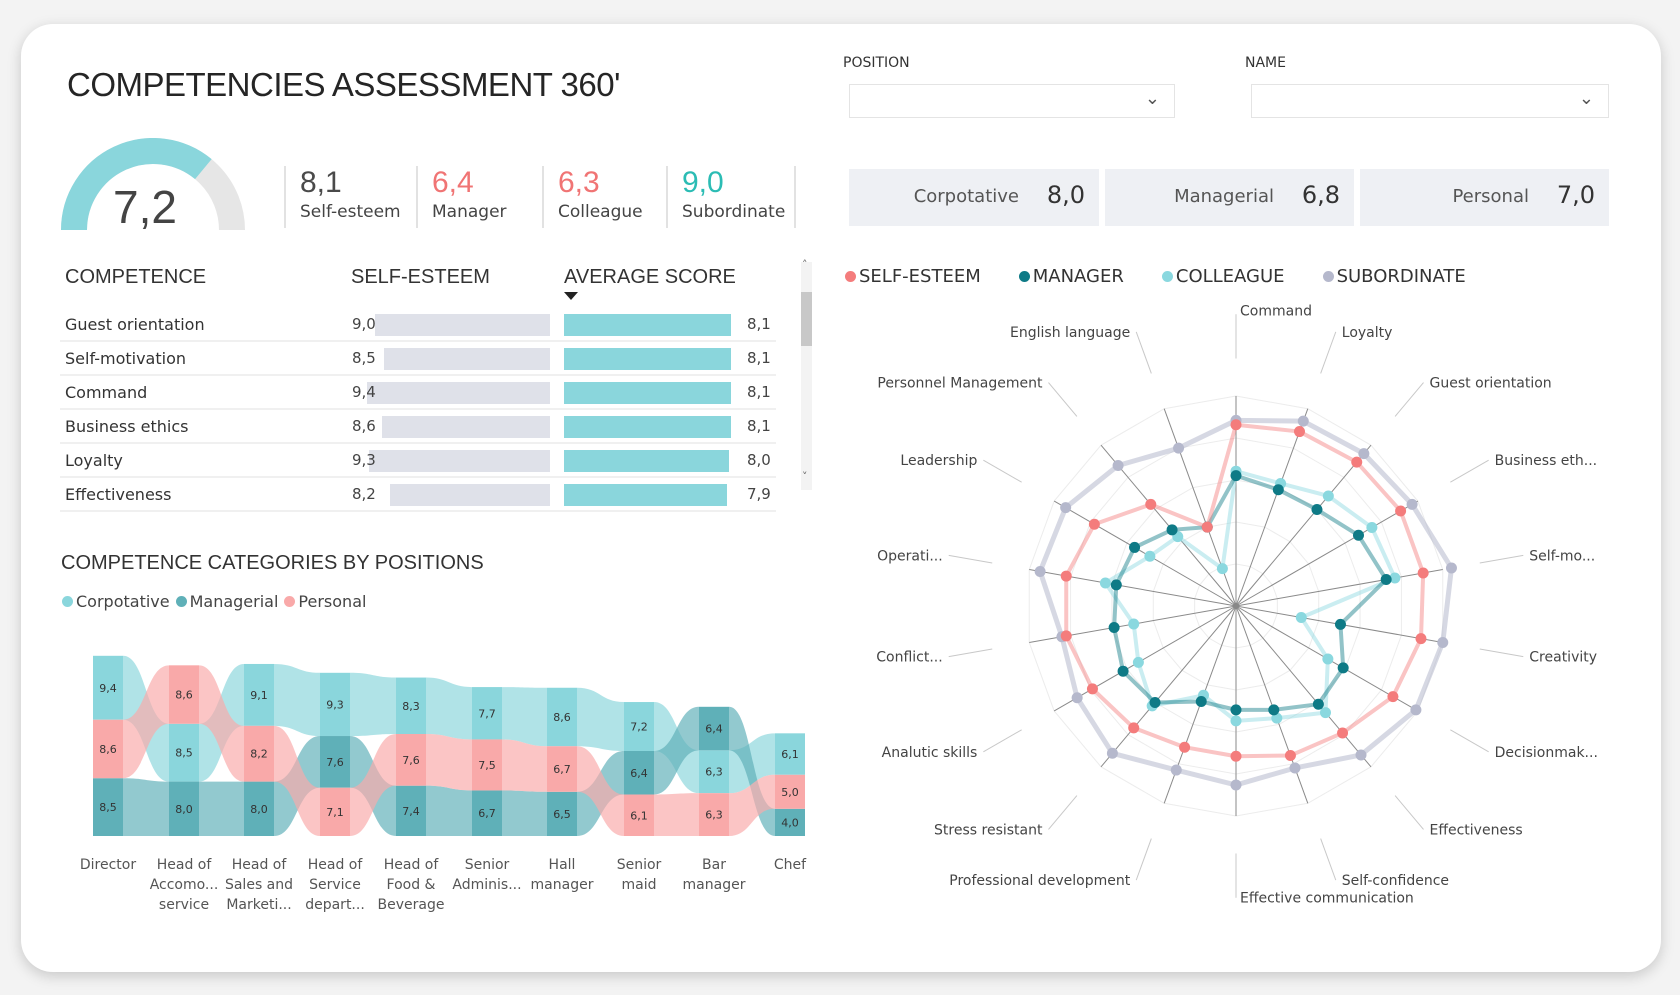 The height and width of the screenshot is (995, 1680). Describe the element at coordinates (418, 359) in the screenshot. I see `table-row: Self-motivation 8,5 8,1` at that location.